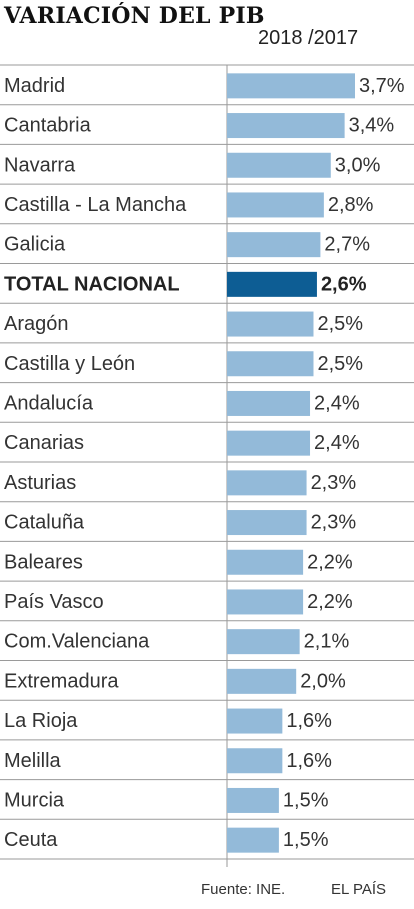 The image size is (414, 909). Describe the element at coordinates (351, 205) in the screenshot. I see `value-label: 2,8%` at that location.